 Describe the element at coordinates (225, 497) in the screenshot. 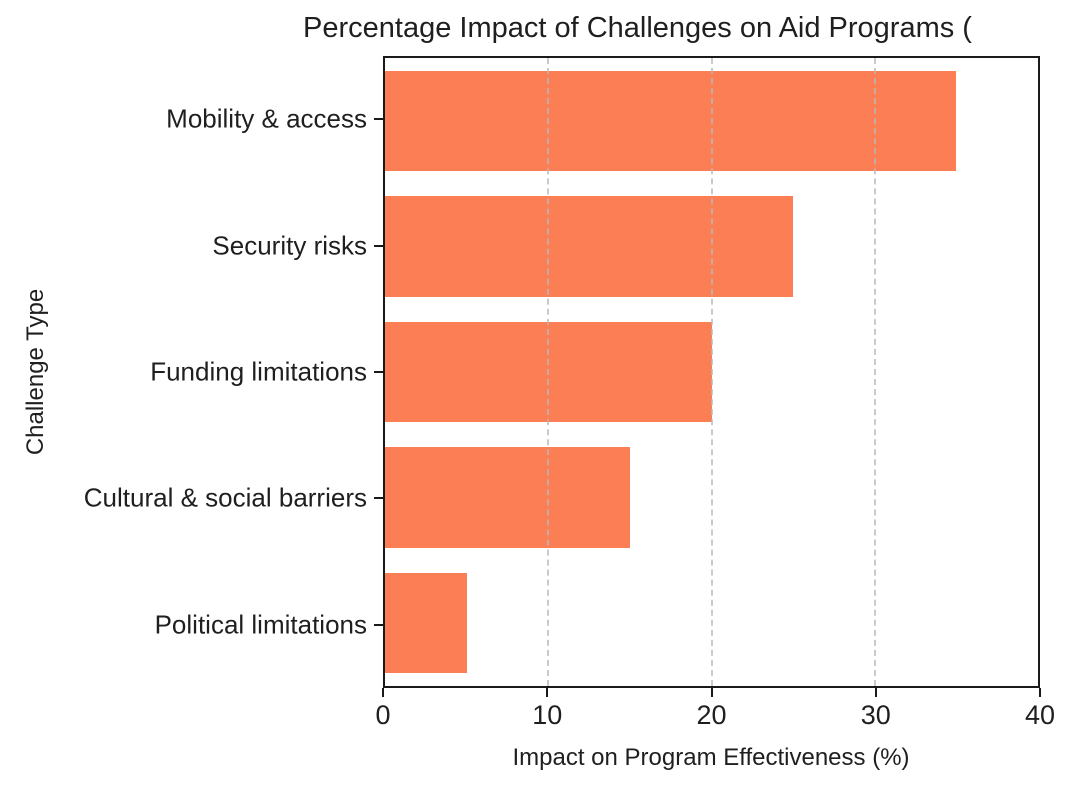

I see `y-tick-label: Cultural & social barriers` at that location.